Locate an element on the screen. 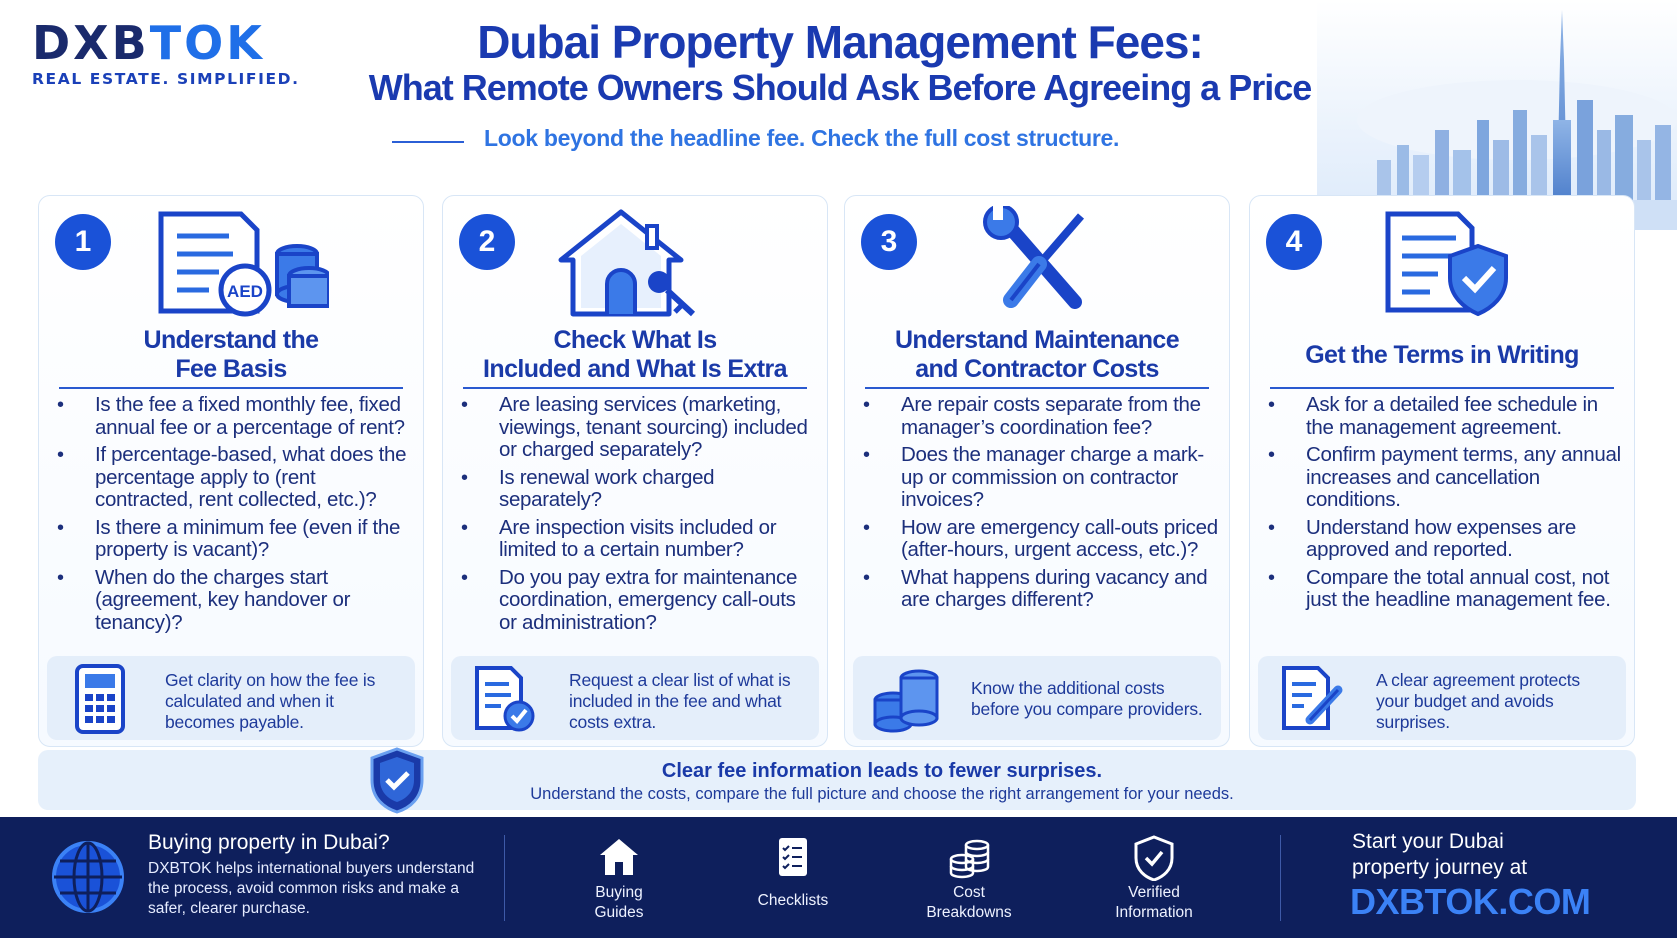 This screenshot has width=1677, height=938. house-icon is located at coordinates (619, 857).